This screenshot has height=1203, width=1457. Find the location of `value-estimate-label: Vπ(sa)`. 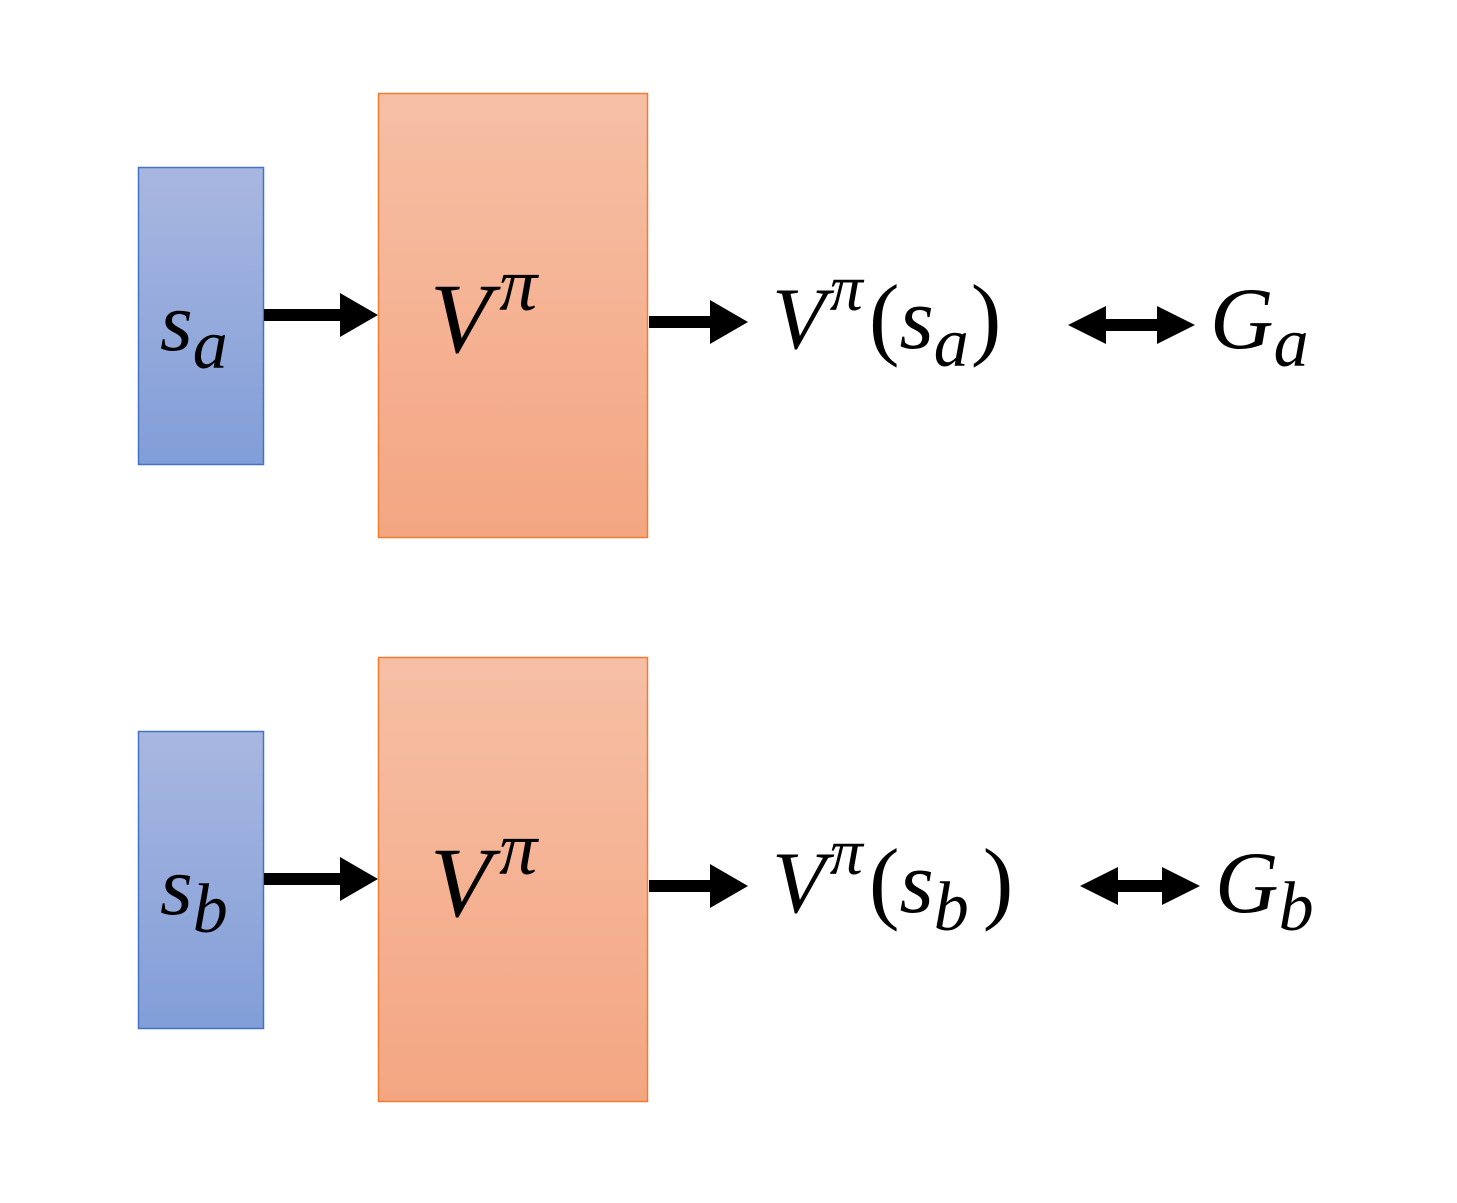

value-estimate-label: Vπ(sa) is located at coordinates (886, 317).